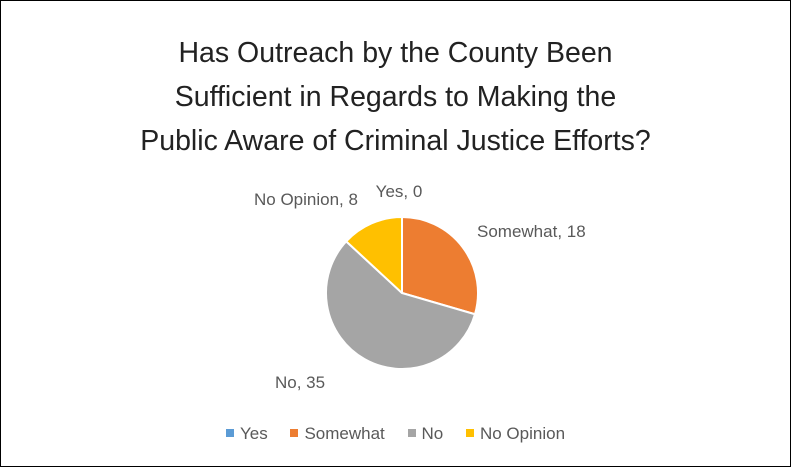  I want to click on pie-slice-somewhat, so click(440, 266).